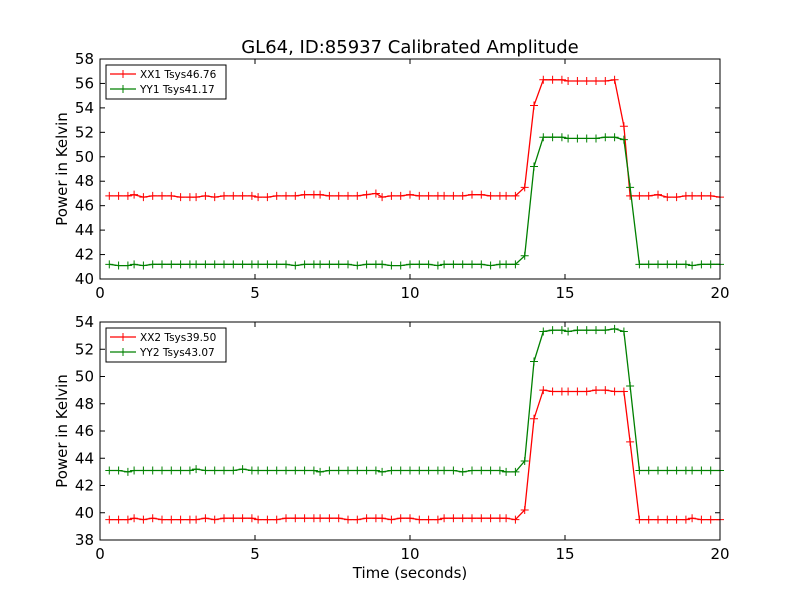 Image resolution: width=800 pixels, height=600 pixels. Describe the element at coordinates (84, 513) in the screenshot. I see `bottom-y-tick-label: 40` at that location.